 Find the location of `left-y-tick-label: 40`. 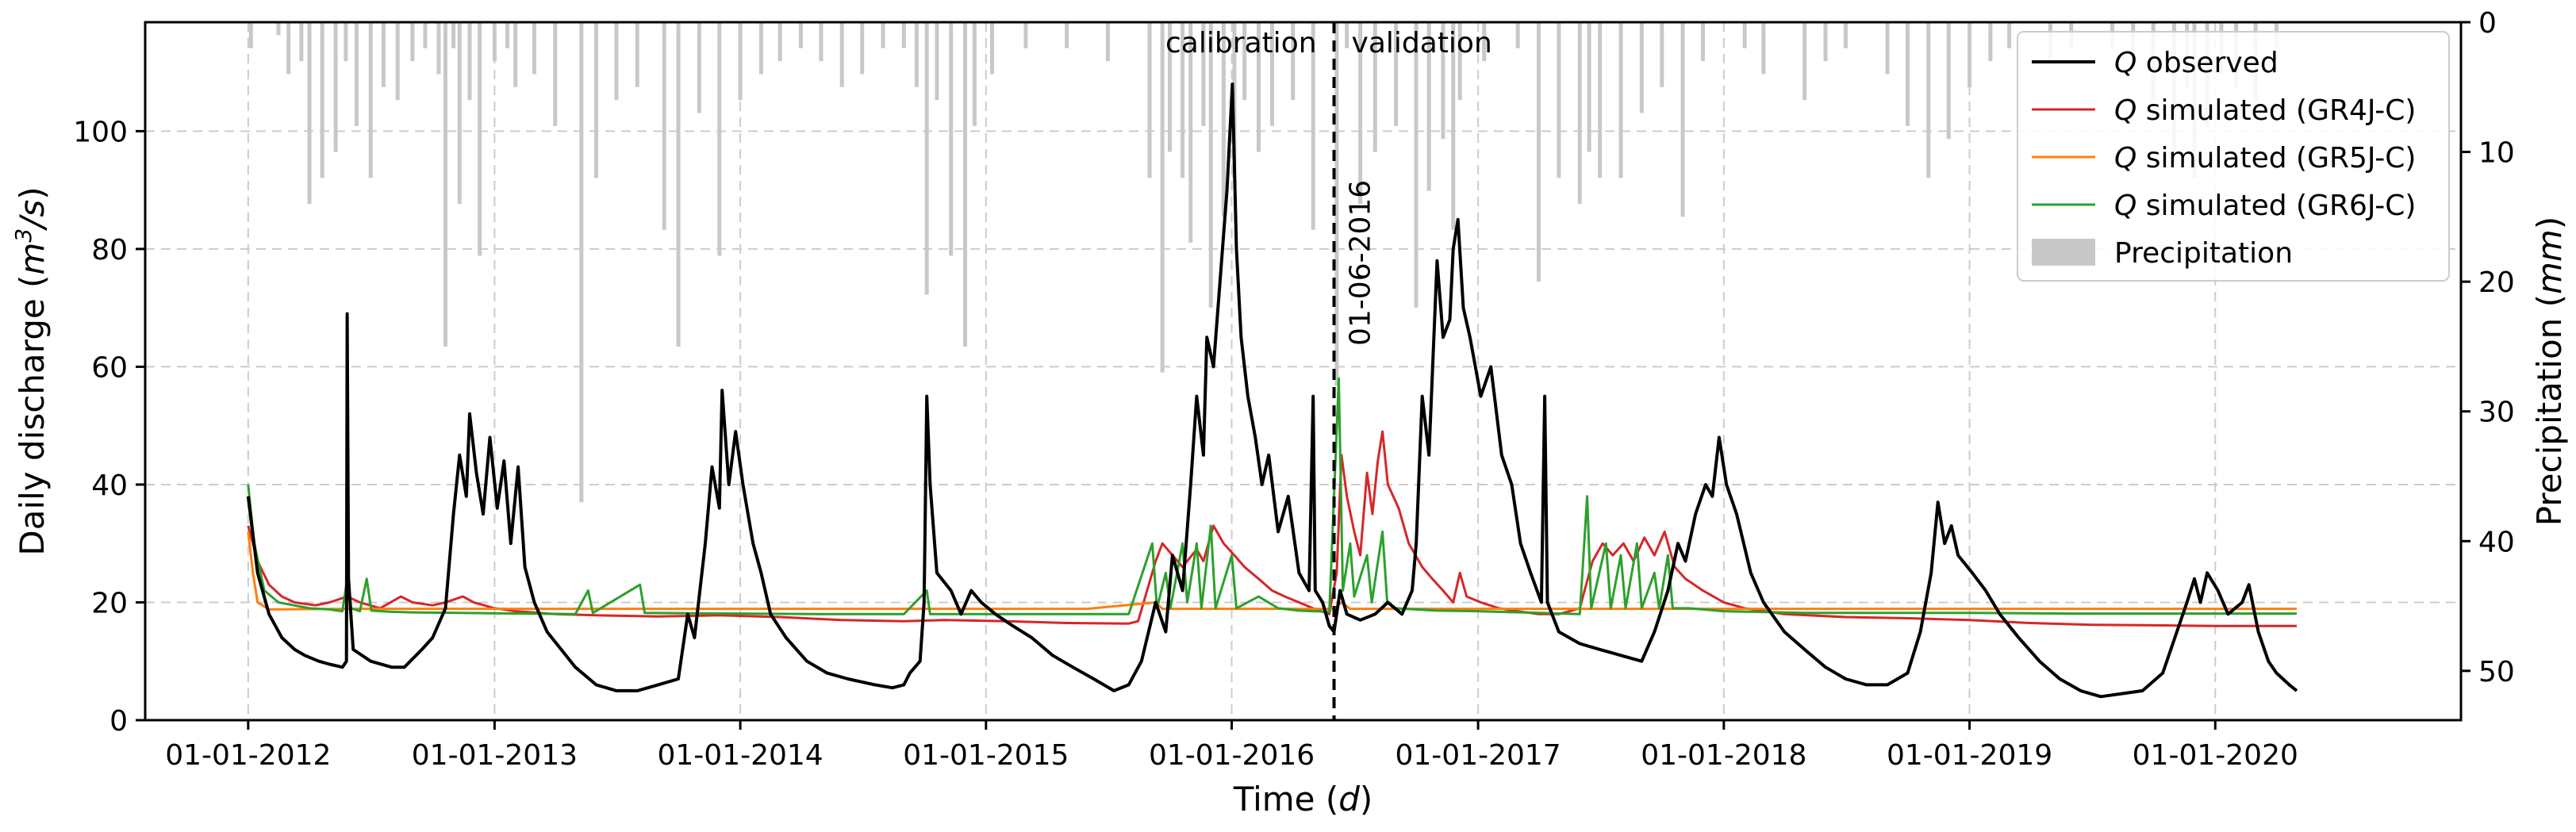

left-y-tick-label: 40 is located at coordinates (109, 486).